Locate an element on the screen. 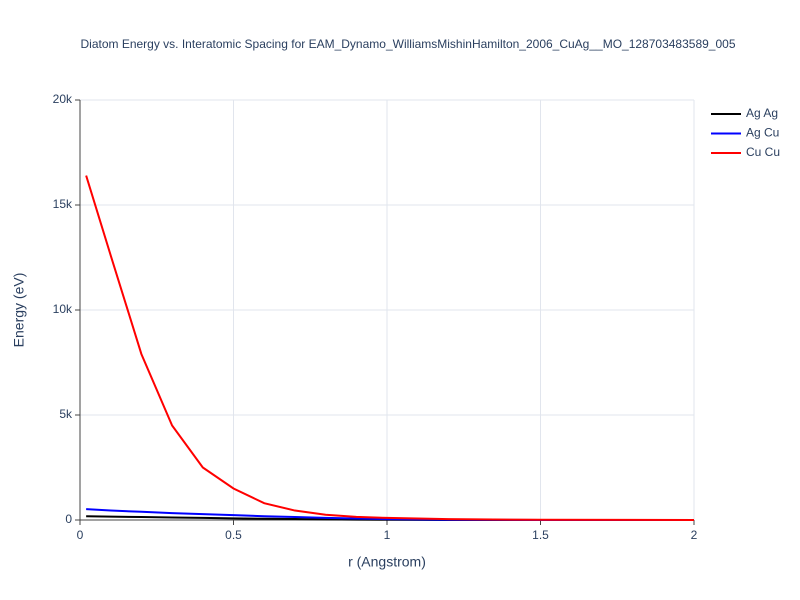  y-axis-title: Energy (eV) is located at coordinates (19, 310).